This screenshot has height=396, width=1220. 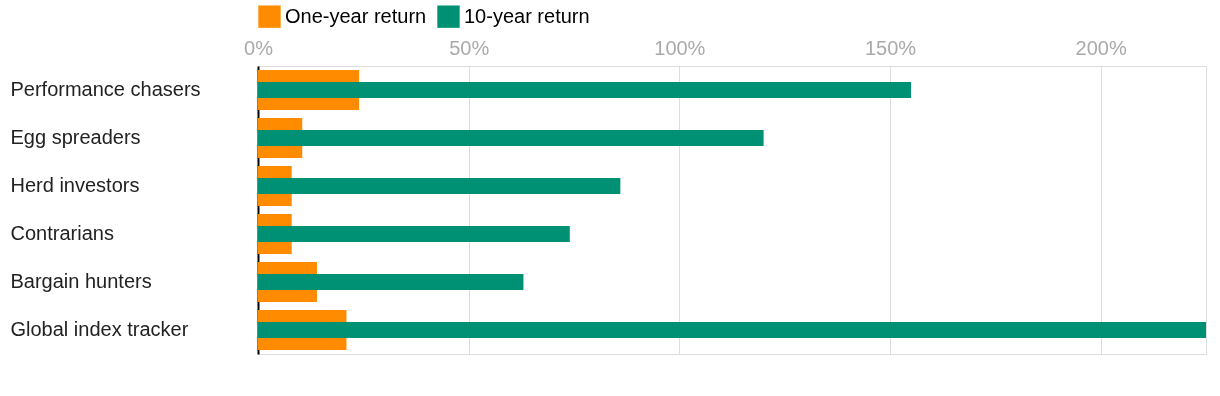 I want to click on x-tick-label: 0%, so click(x=259, y=47).